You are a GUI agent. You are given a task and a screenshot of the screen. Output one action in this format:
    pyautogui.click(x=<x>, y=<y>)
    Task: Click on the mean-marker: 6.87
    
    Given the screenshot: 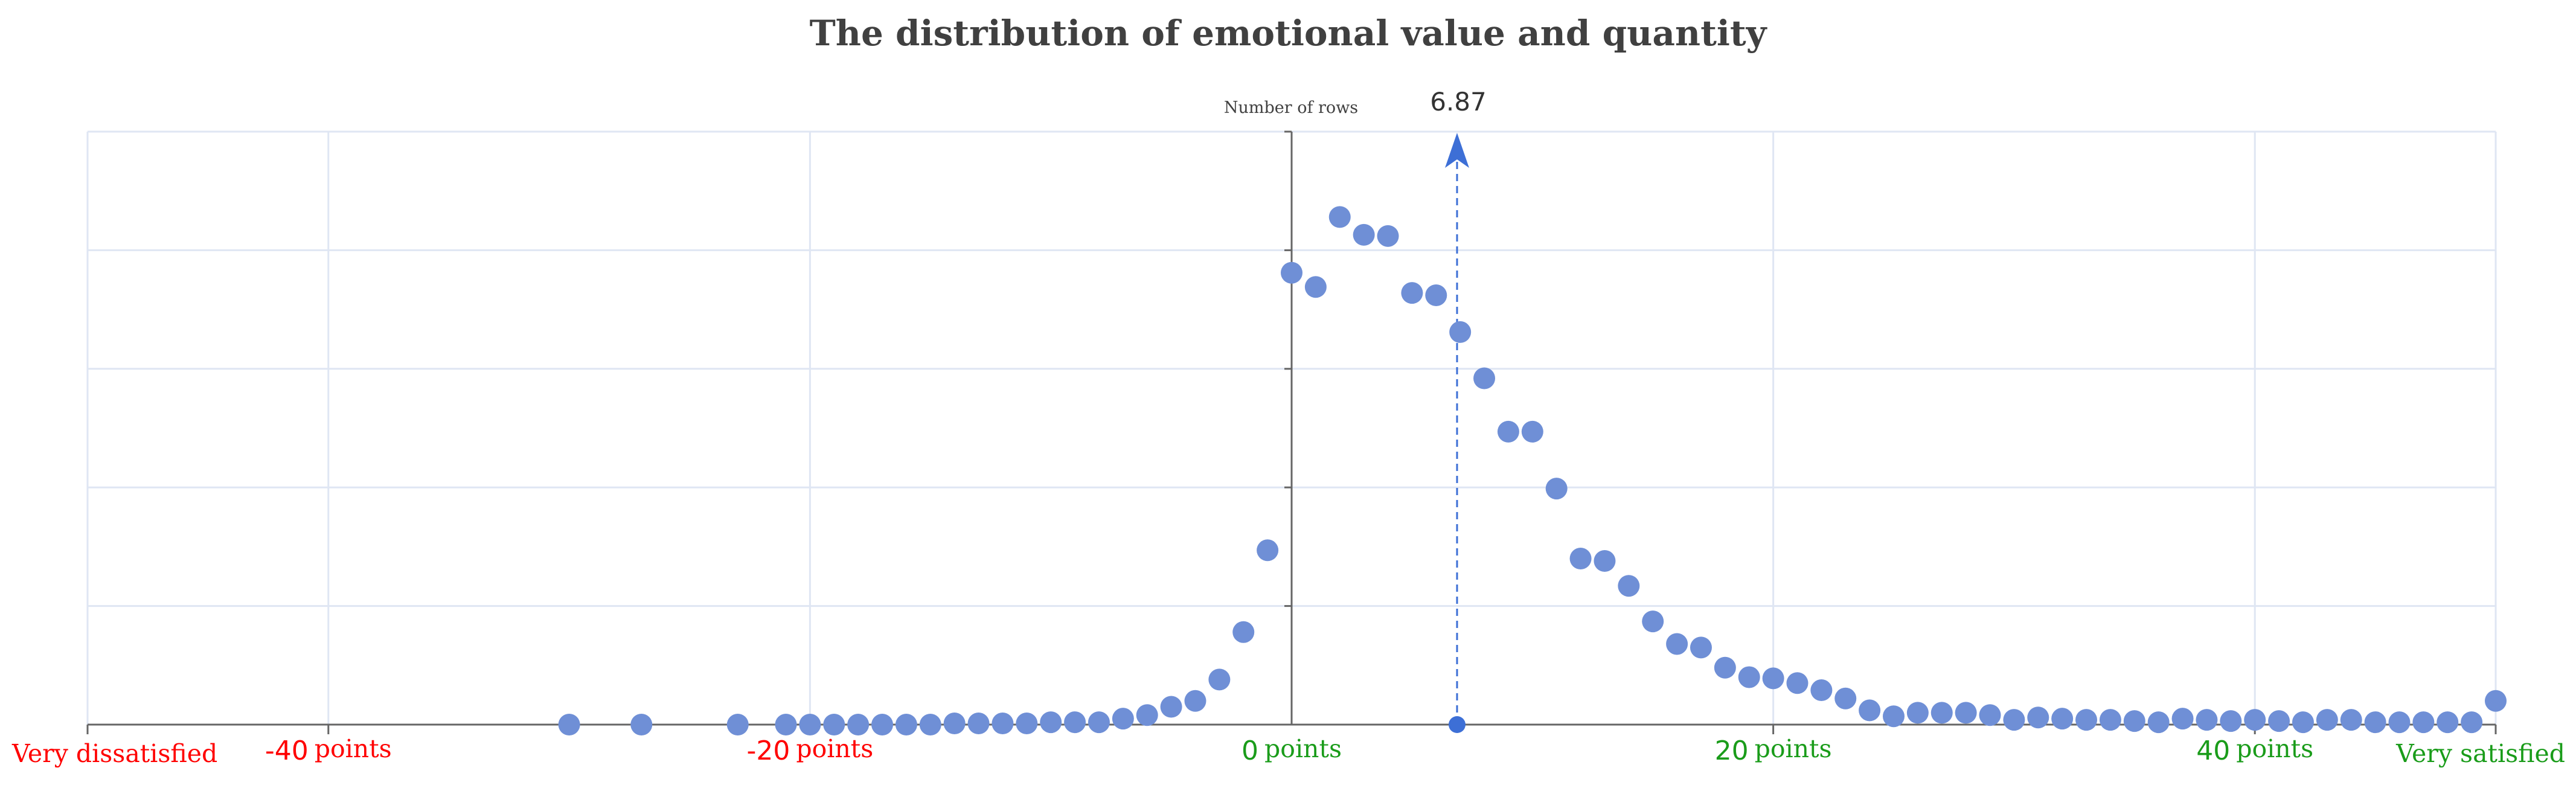 What is the action you would take?
    pyautogui.click(x=1458, y=410)
    